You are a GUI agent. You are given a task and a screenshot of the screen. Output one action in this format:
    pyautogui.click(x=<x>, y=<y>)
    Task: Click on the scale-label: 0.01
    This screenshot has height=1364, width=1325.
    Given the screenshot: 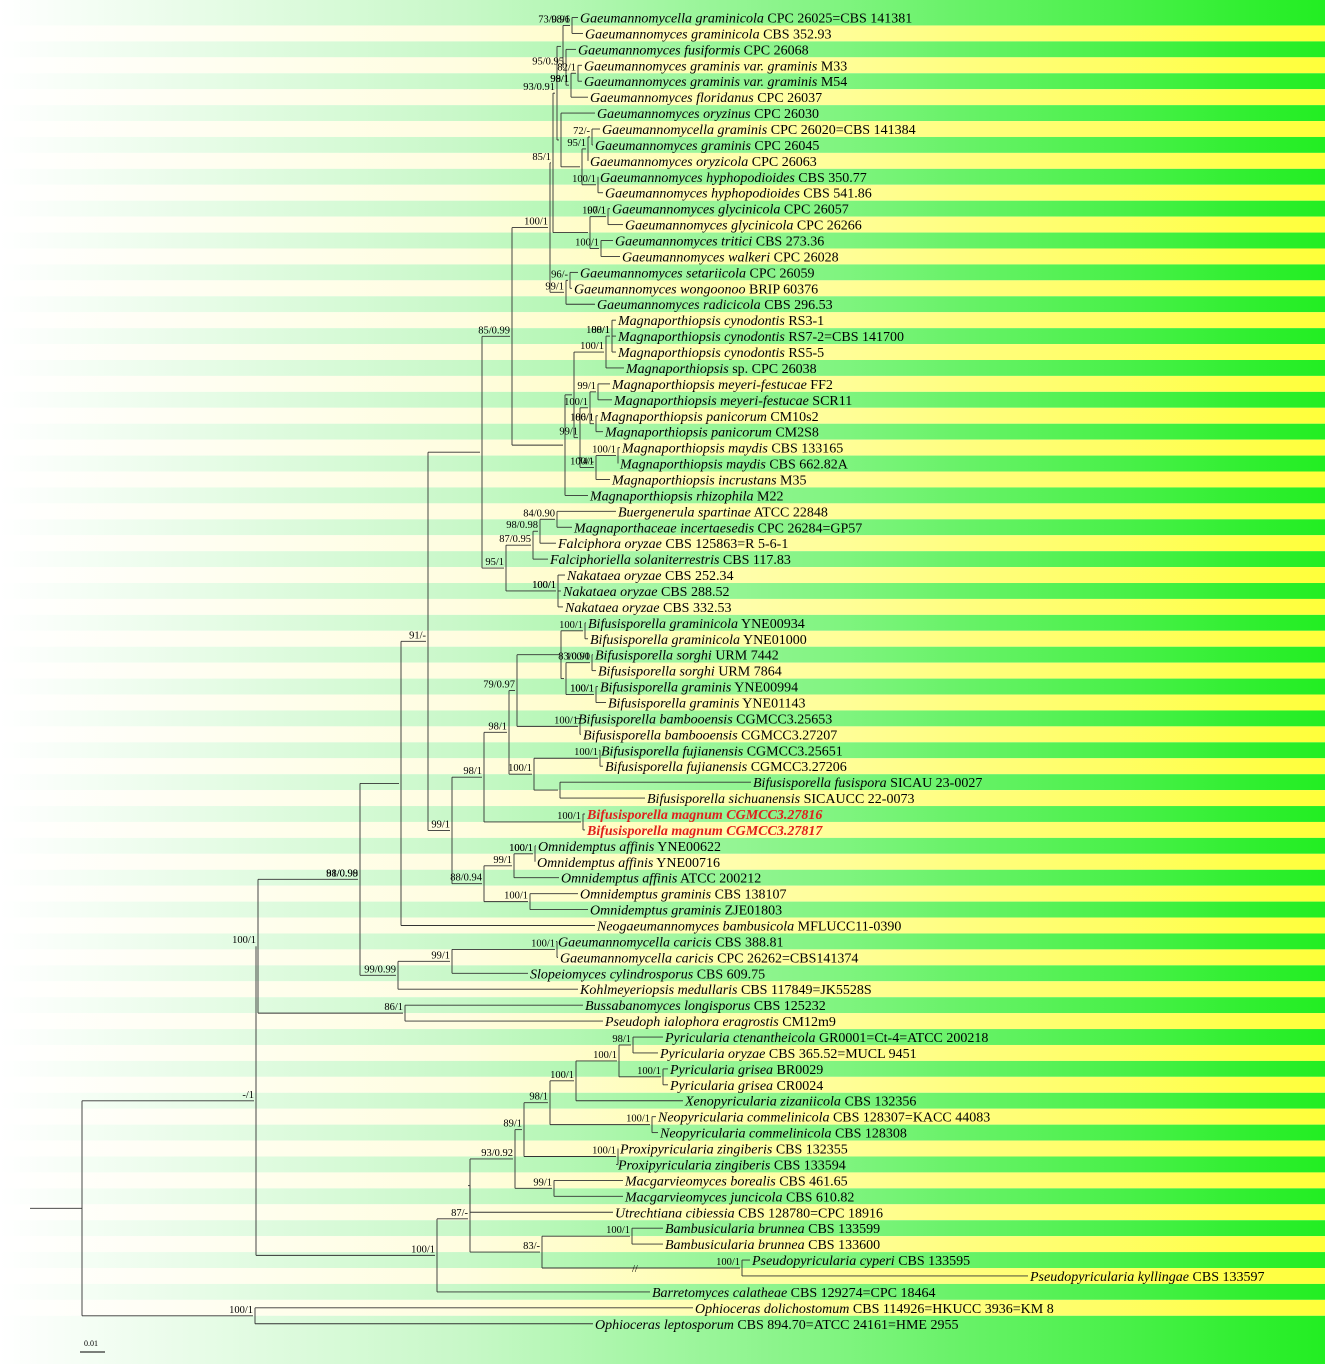 What is the action you would take?
    pyautogui.click(x=91, y=1343)
    